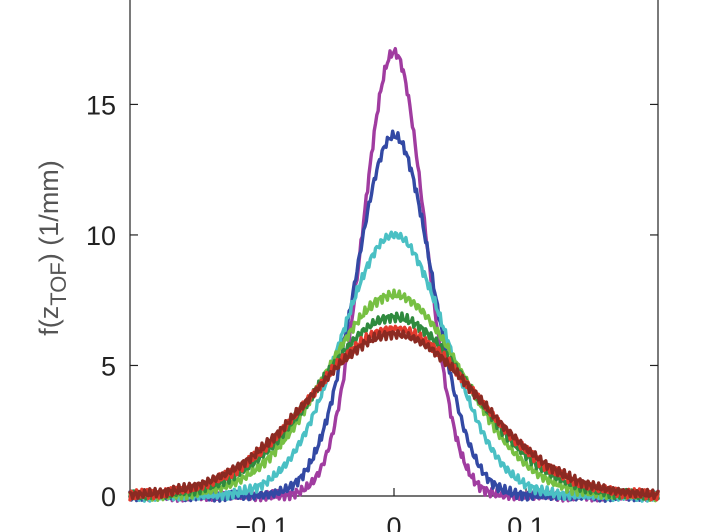 The width and height of the screenshot is (710, 532). Describe the element at coordinates (49, 211) in the screenshot. I see `y-axis-label-suffix: ) (1/mm)` at that location.